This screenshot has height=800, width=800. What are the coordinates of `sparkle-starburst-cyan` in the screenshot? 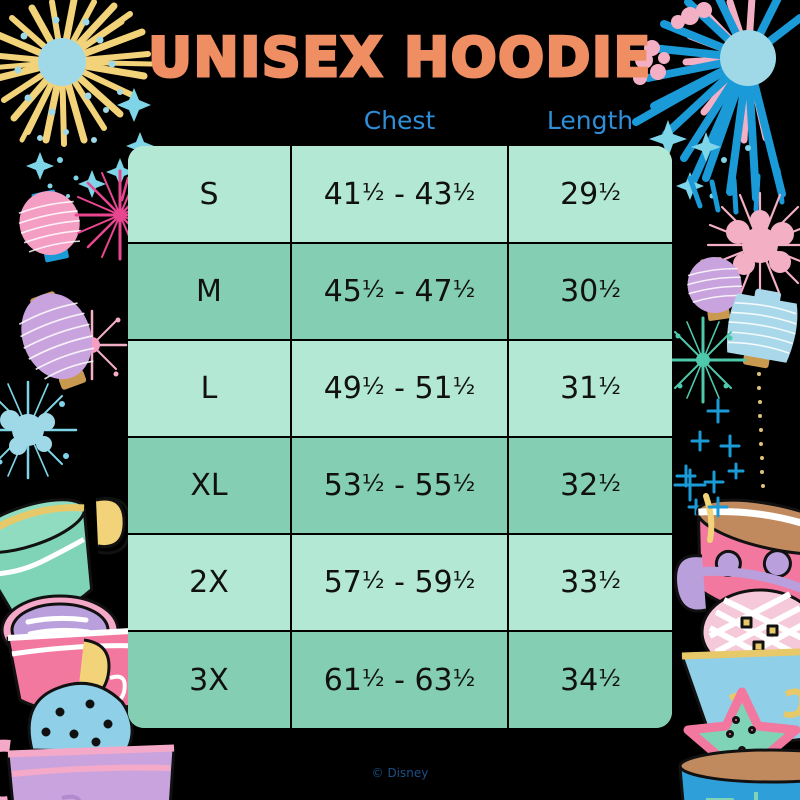 It's located at (39, 430).